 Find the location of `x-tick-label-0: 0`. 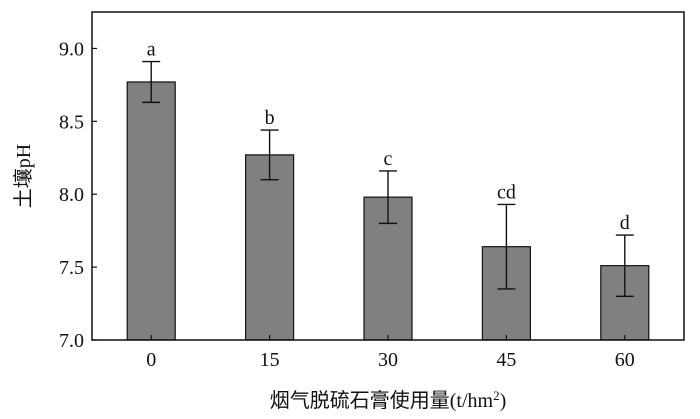

x-tick-label-0: 0 is located at coordinates (151, 360).